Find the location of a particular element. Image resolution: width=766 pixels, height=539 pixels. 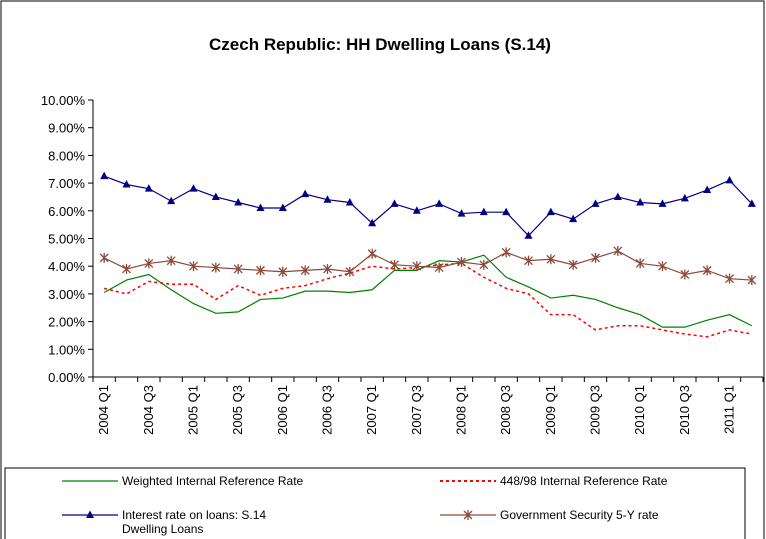

x-tick-label: 2005 Q1 is located at coordinates (193, 410).